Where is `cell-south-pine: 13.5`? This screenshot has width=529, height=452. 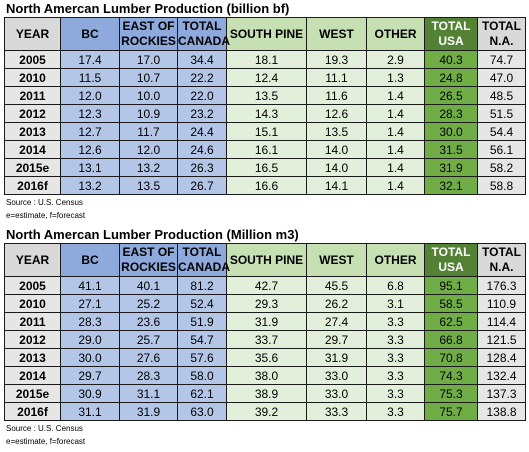
cell-south-pine: 13.5 is located at coordinates (266, 95).